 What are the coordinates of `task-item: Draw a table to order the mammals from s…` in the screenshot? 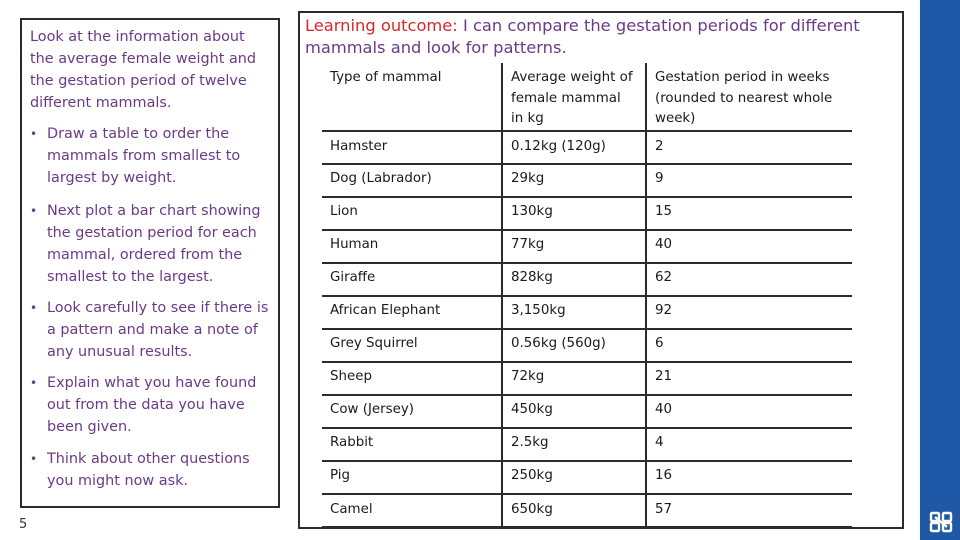 It's located at (150, 156).